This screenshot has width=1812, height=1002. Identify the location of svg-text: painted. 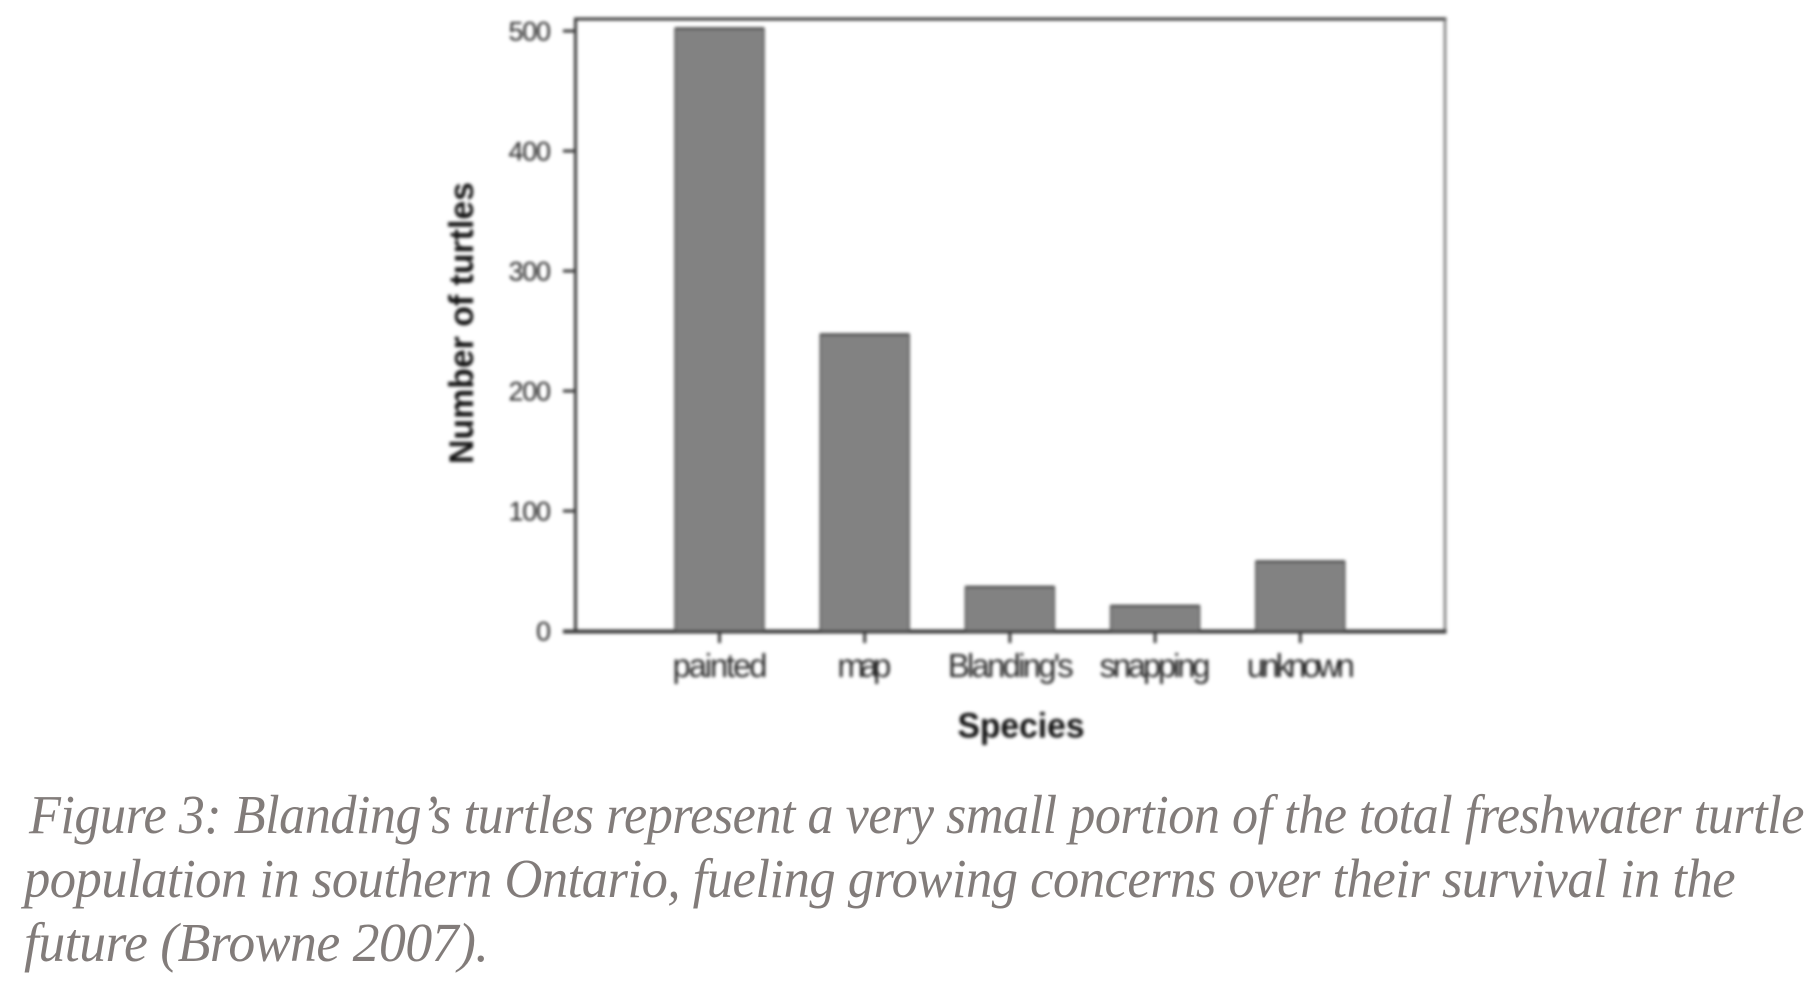
(720, 665).